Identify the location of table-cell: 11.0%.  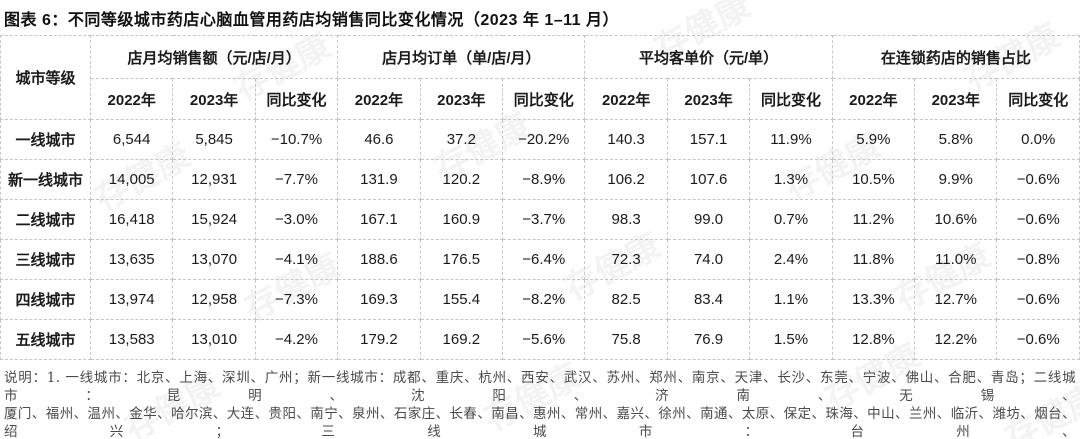
(956, 259).